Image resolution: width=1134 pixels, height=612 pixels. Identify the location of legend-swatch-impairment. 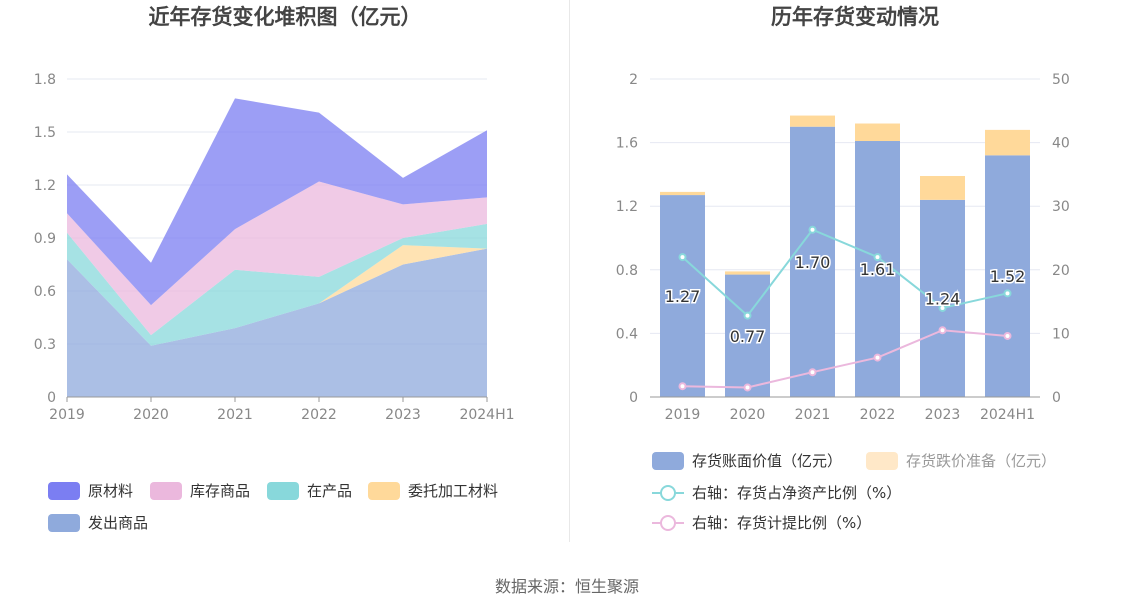
(882, 460).